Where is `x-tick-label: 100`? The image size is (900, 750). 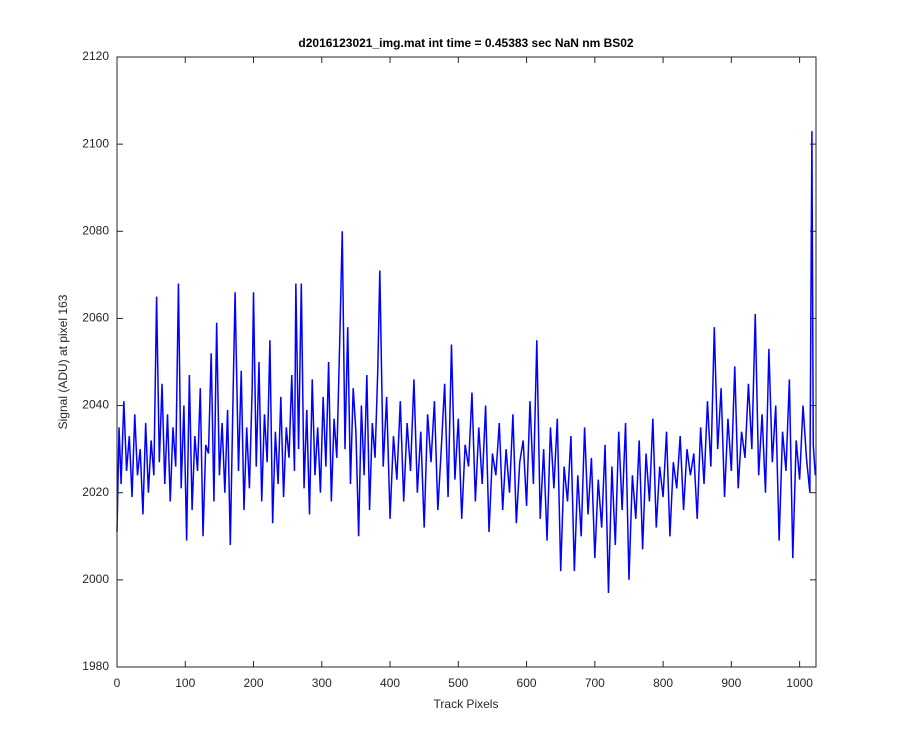
x-tick-label: 100 is located at coordinates (185, 683).